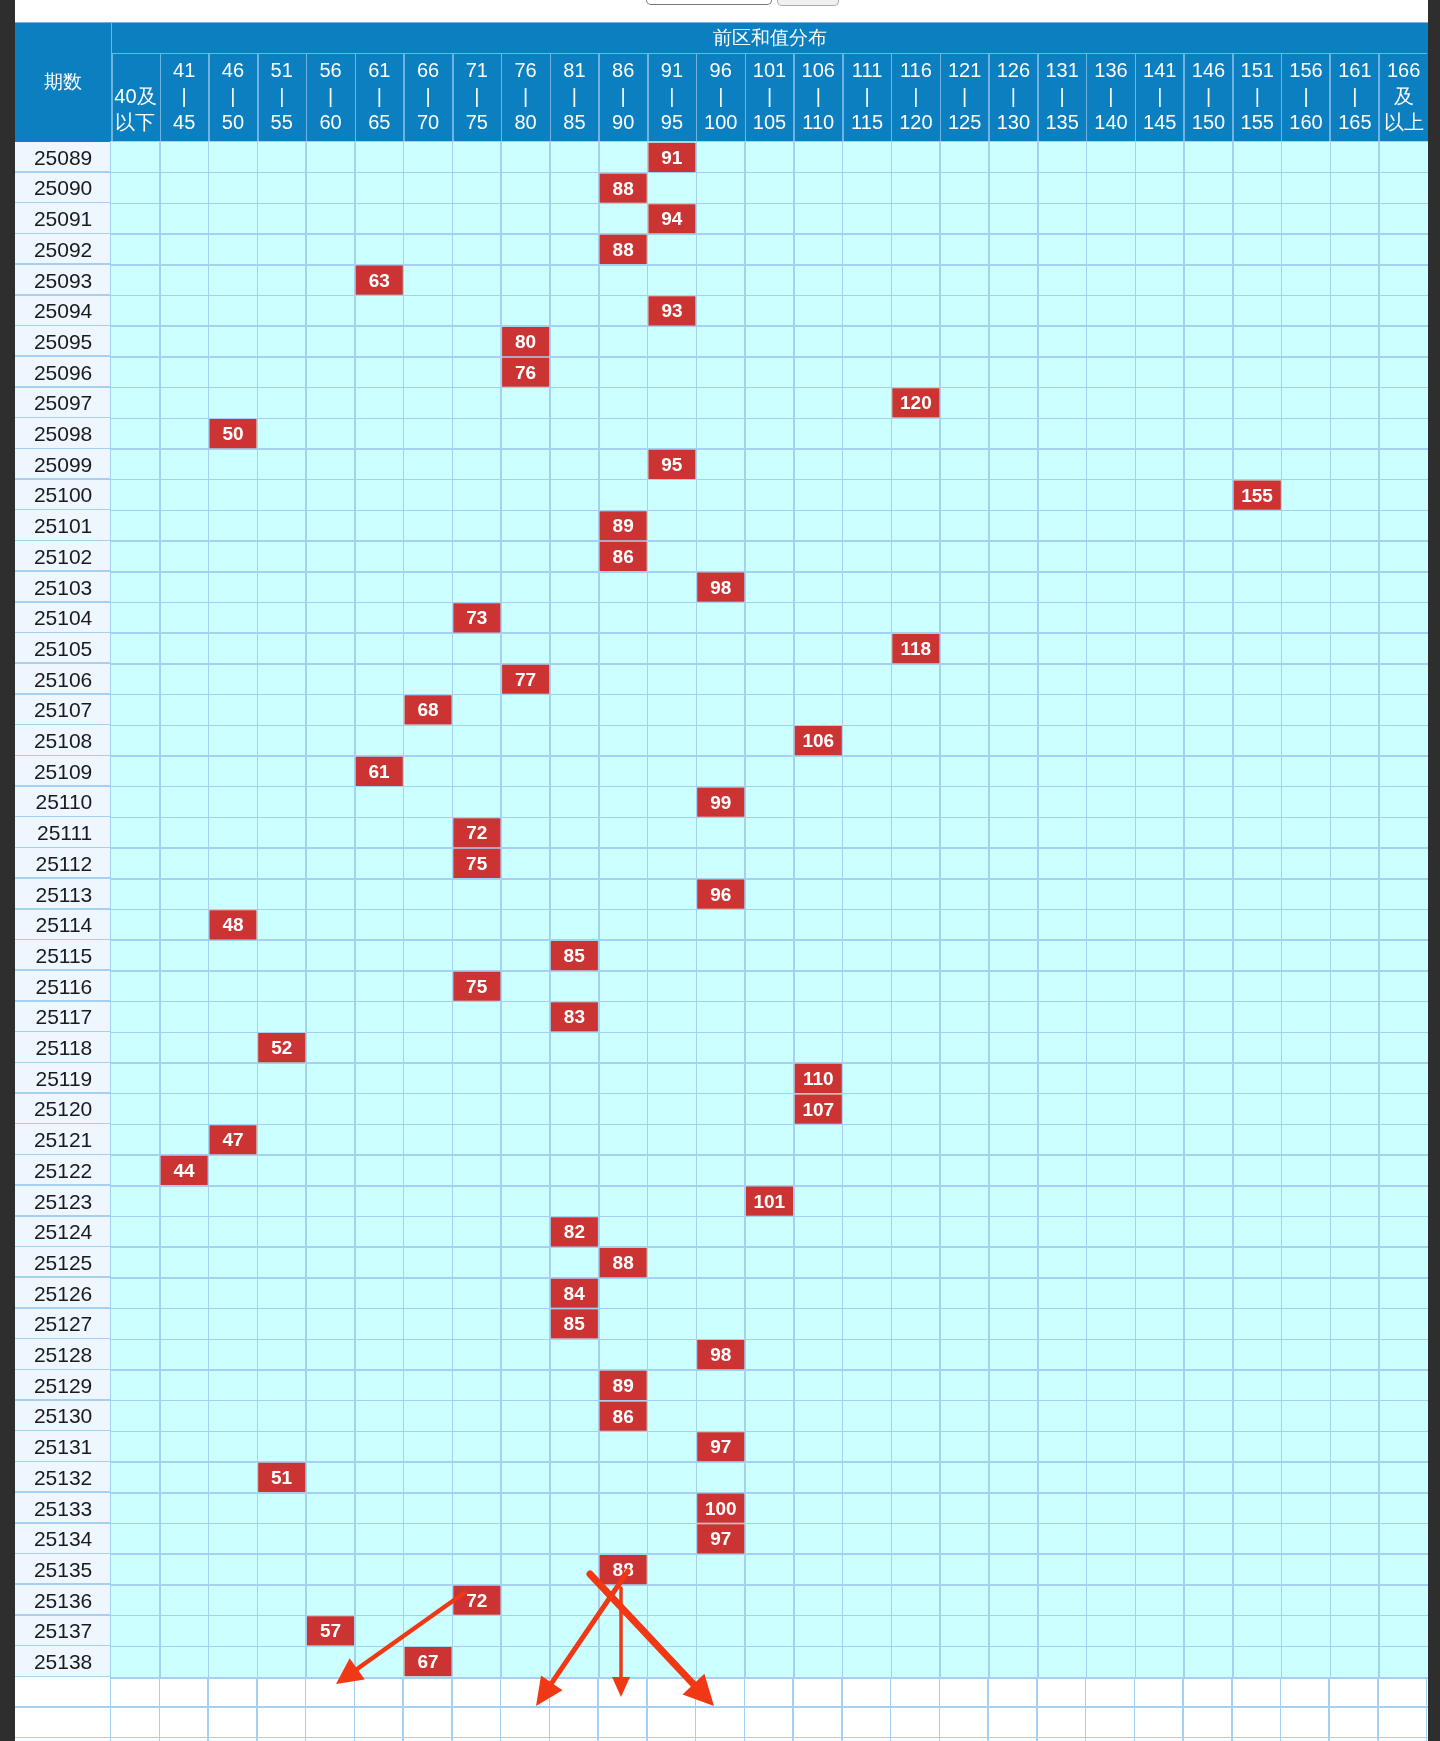 The width and height of the screenshot is (1440, 1741). I want to click on x-tick-label: 56 | 60, so click(330, 95).